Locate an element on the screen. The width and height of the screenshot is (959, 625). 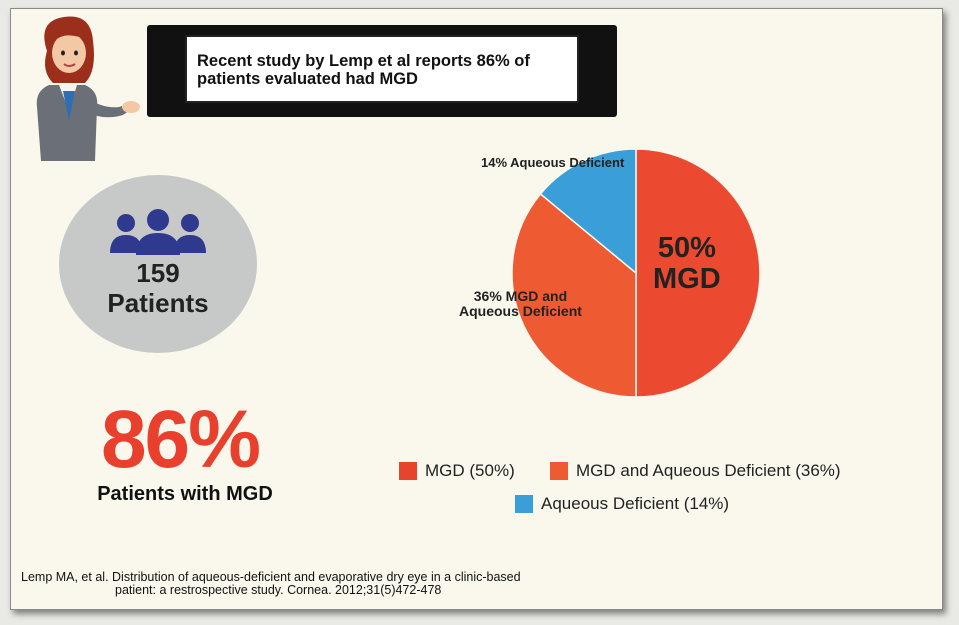
legend-swatch-mixed is located at coordinates (559, 471).